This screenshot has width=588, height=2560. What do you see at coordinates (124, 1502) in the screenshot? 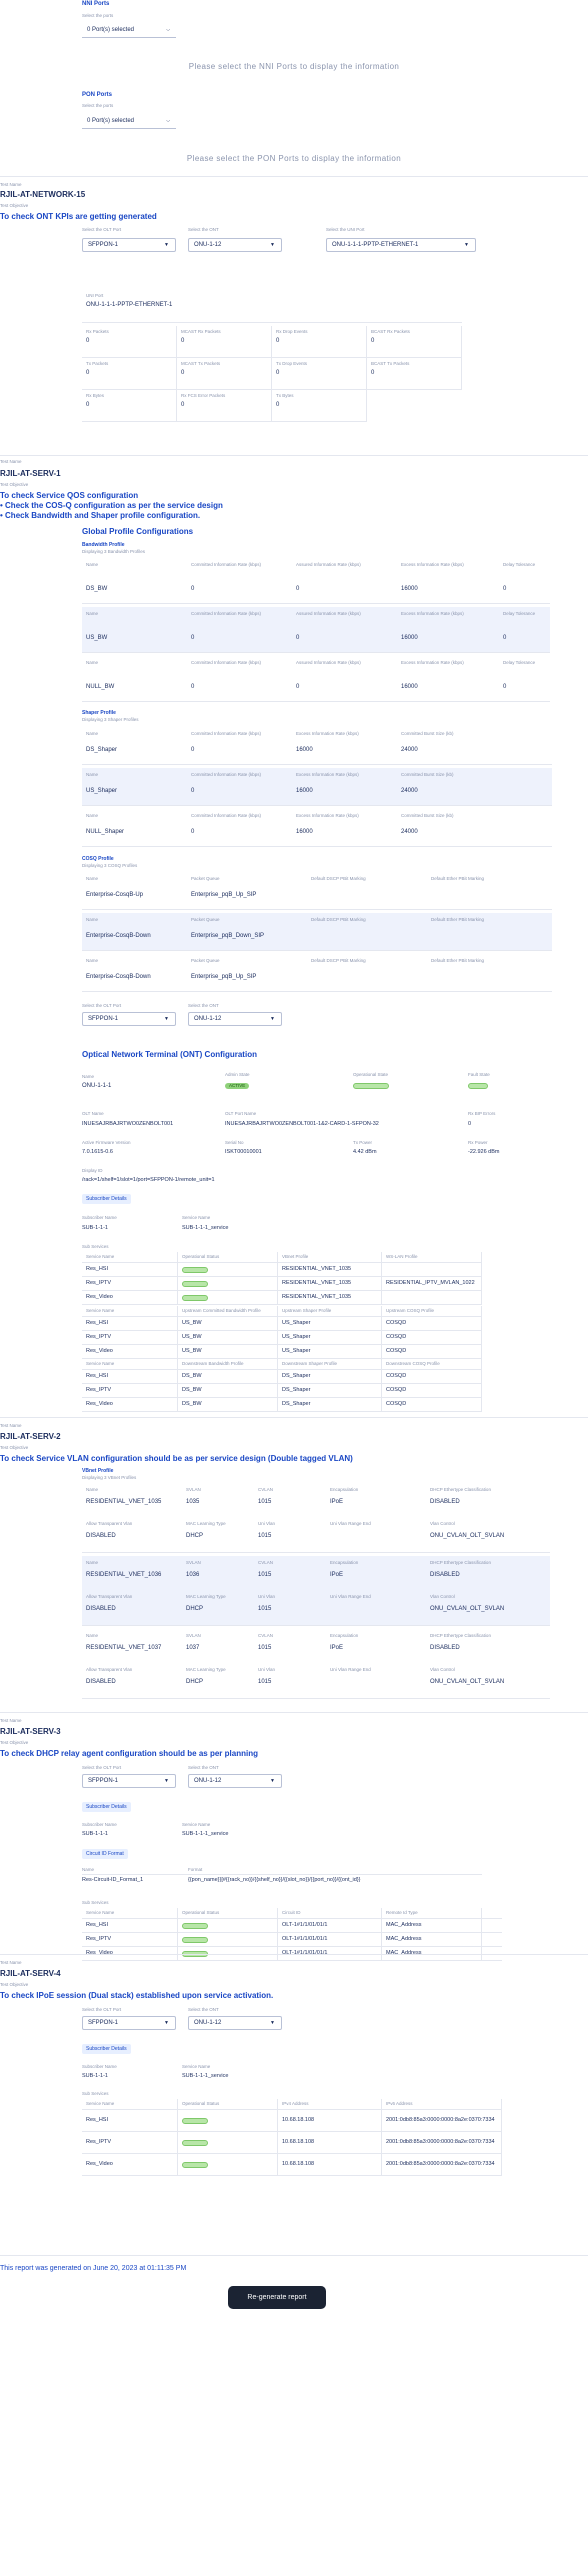
I see `cell-value: RESIDENTIAL_VNET_1035` at bounding box center [124, 1502].